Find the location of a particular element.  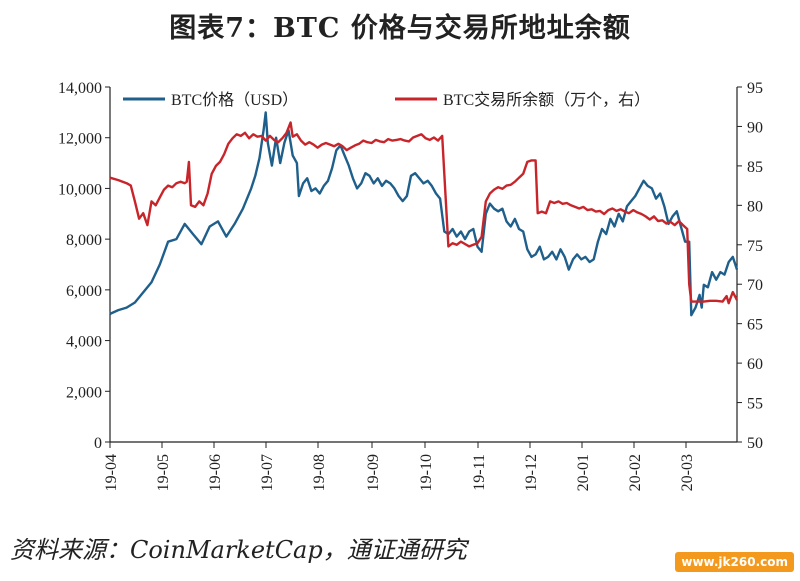

left-y-tick-label: 10,000 is located at coordinates (80, 189).